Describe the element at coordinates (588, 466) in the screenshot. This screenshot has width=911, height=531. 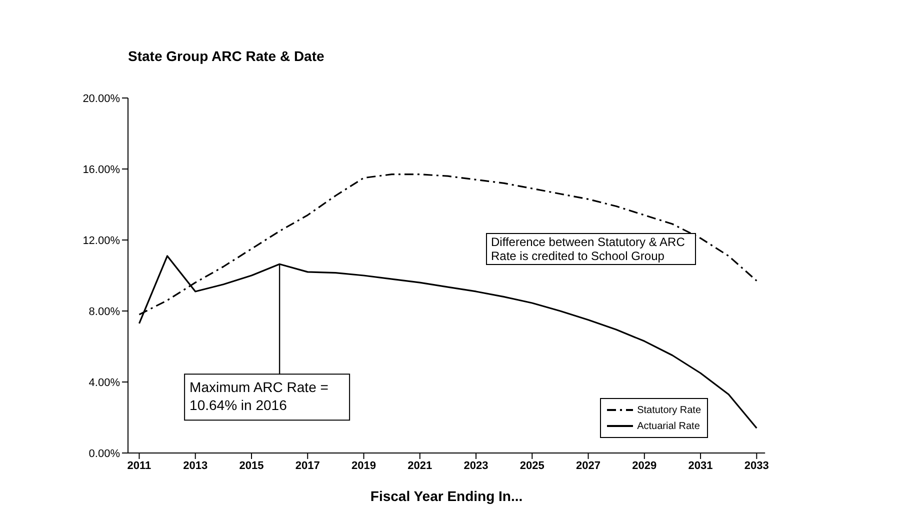
I see `x-tick-label: 2027` at that location.